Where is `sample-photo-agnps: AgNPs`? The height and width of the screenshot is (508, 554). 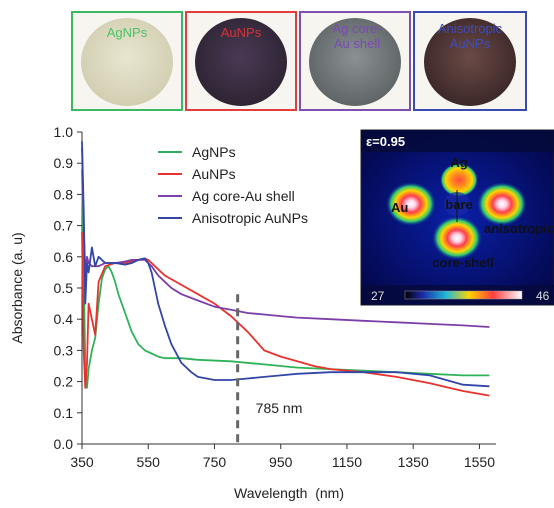
sample-photo-agnps: AgNPs is located at coordinates (127, 61).